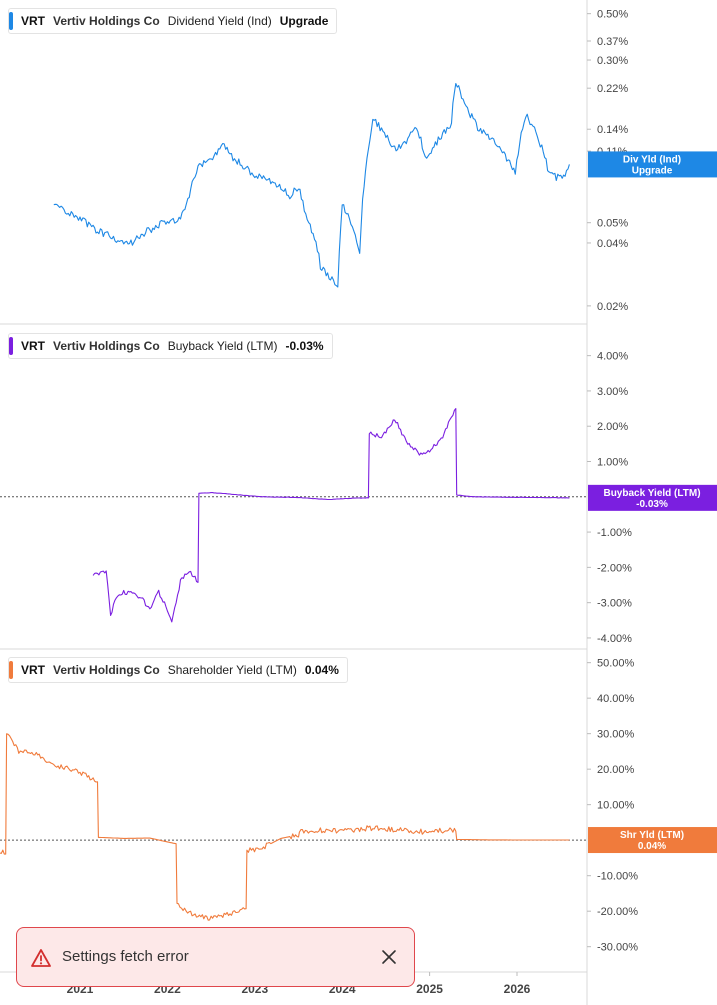 This screenshot has width=717, height=1005. I want to click on y-tick-label: 0.50%, so click(612, 15).